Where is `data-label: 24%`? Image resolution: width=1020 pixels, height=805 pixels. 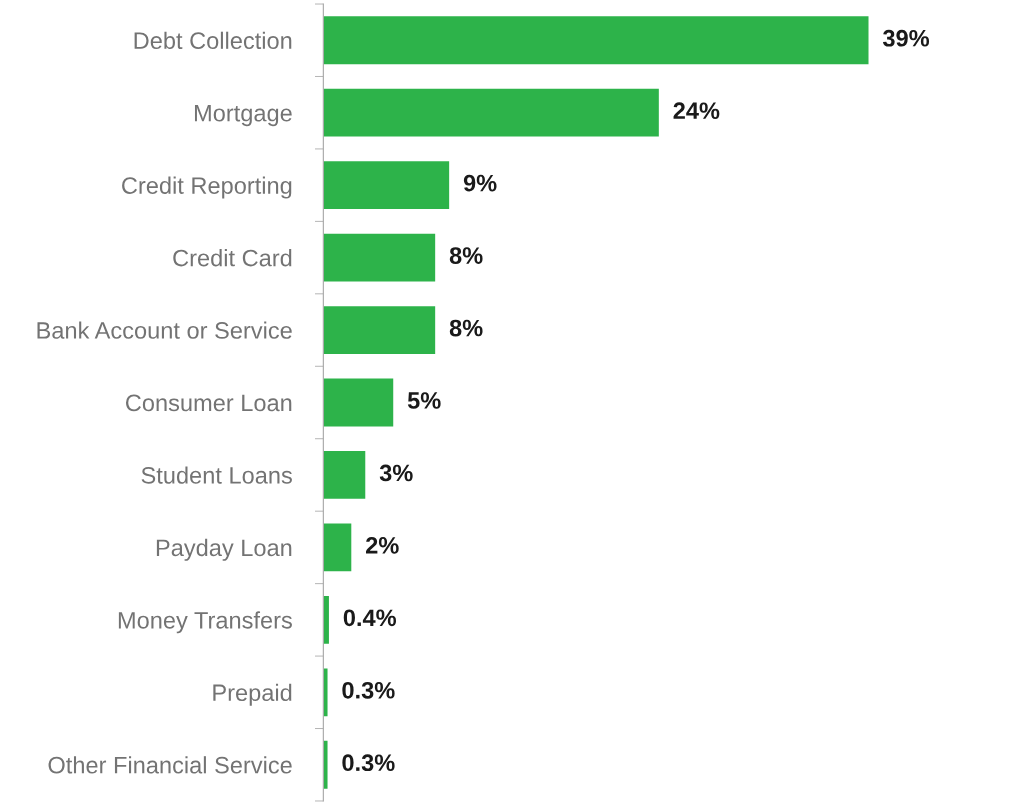
data-label: 24% is located at coordinates (696, 110).